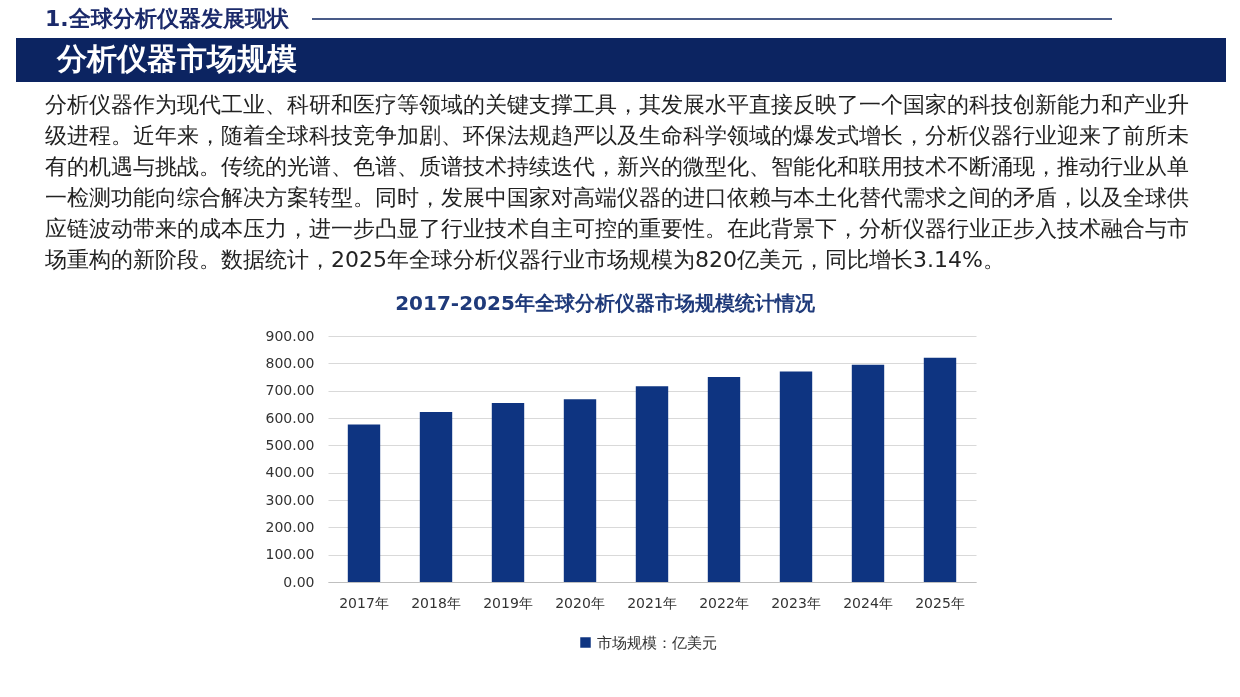  Describe the element at coordinates (290, 526) in the screenshot. I see `y-tick-label: 200.00` at that location.